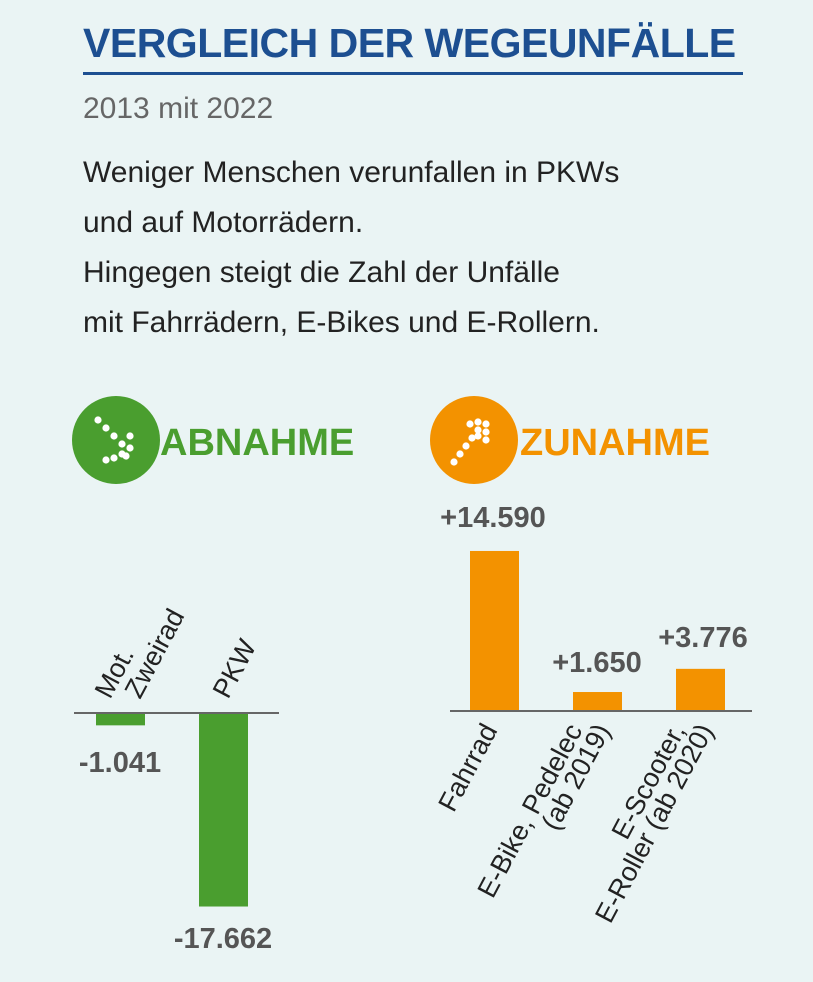 The height and width of the screenshot is (982, 813). I want to click on bar-e-bike, so click(597, 701).